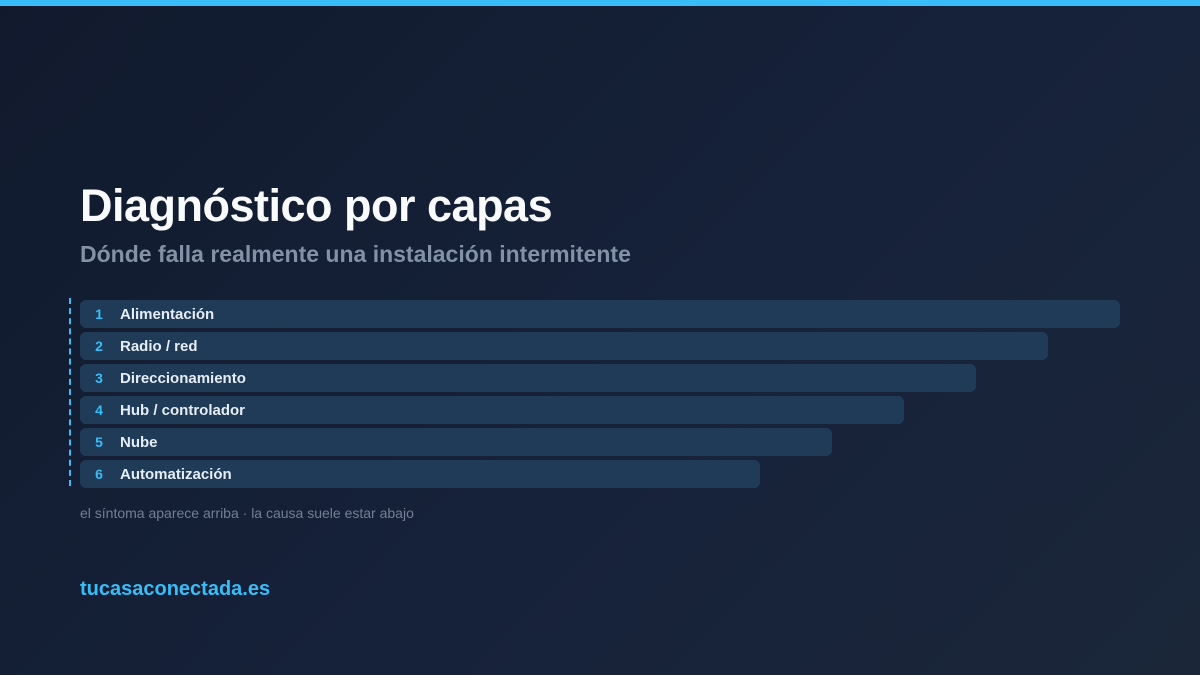 The width and height of the screenshot is (1200, 675). What do you see at coordinates (183, 378) in the screenshot?
I see `layer-label: Direccionamiento` at bounding box center [183, 378].